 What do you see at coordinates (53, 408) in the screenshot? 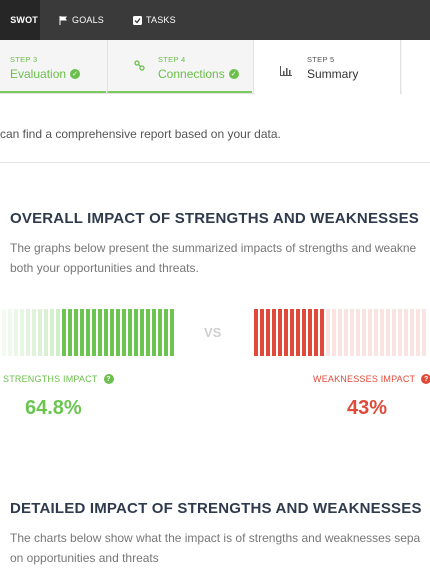
I see `strengths-impact-value: 64.8%` at bounding box center [53, 408].